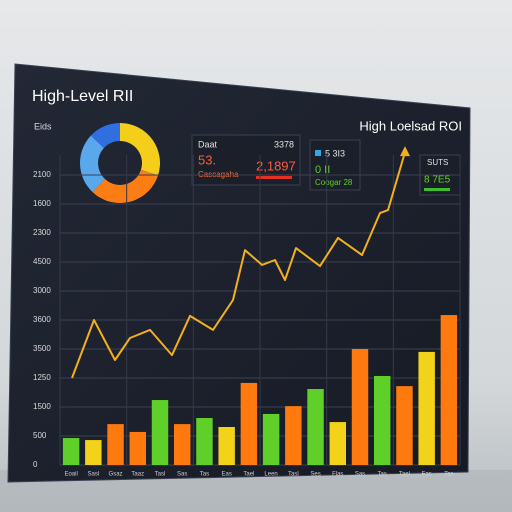 The width and height of the screenshot is (512, 512). What do you see at coordinates (42, 203) in the screenshot?
I see `y-tick-label: 1600` at bounding box center [42, 203].